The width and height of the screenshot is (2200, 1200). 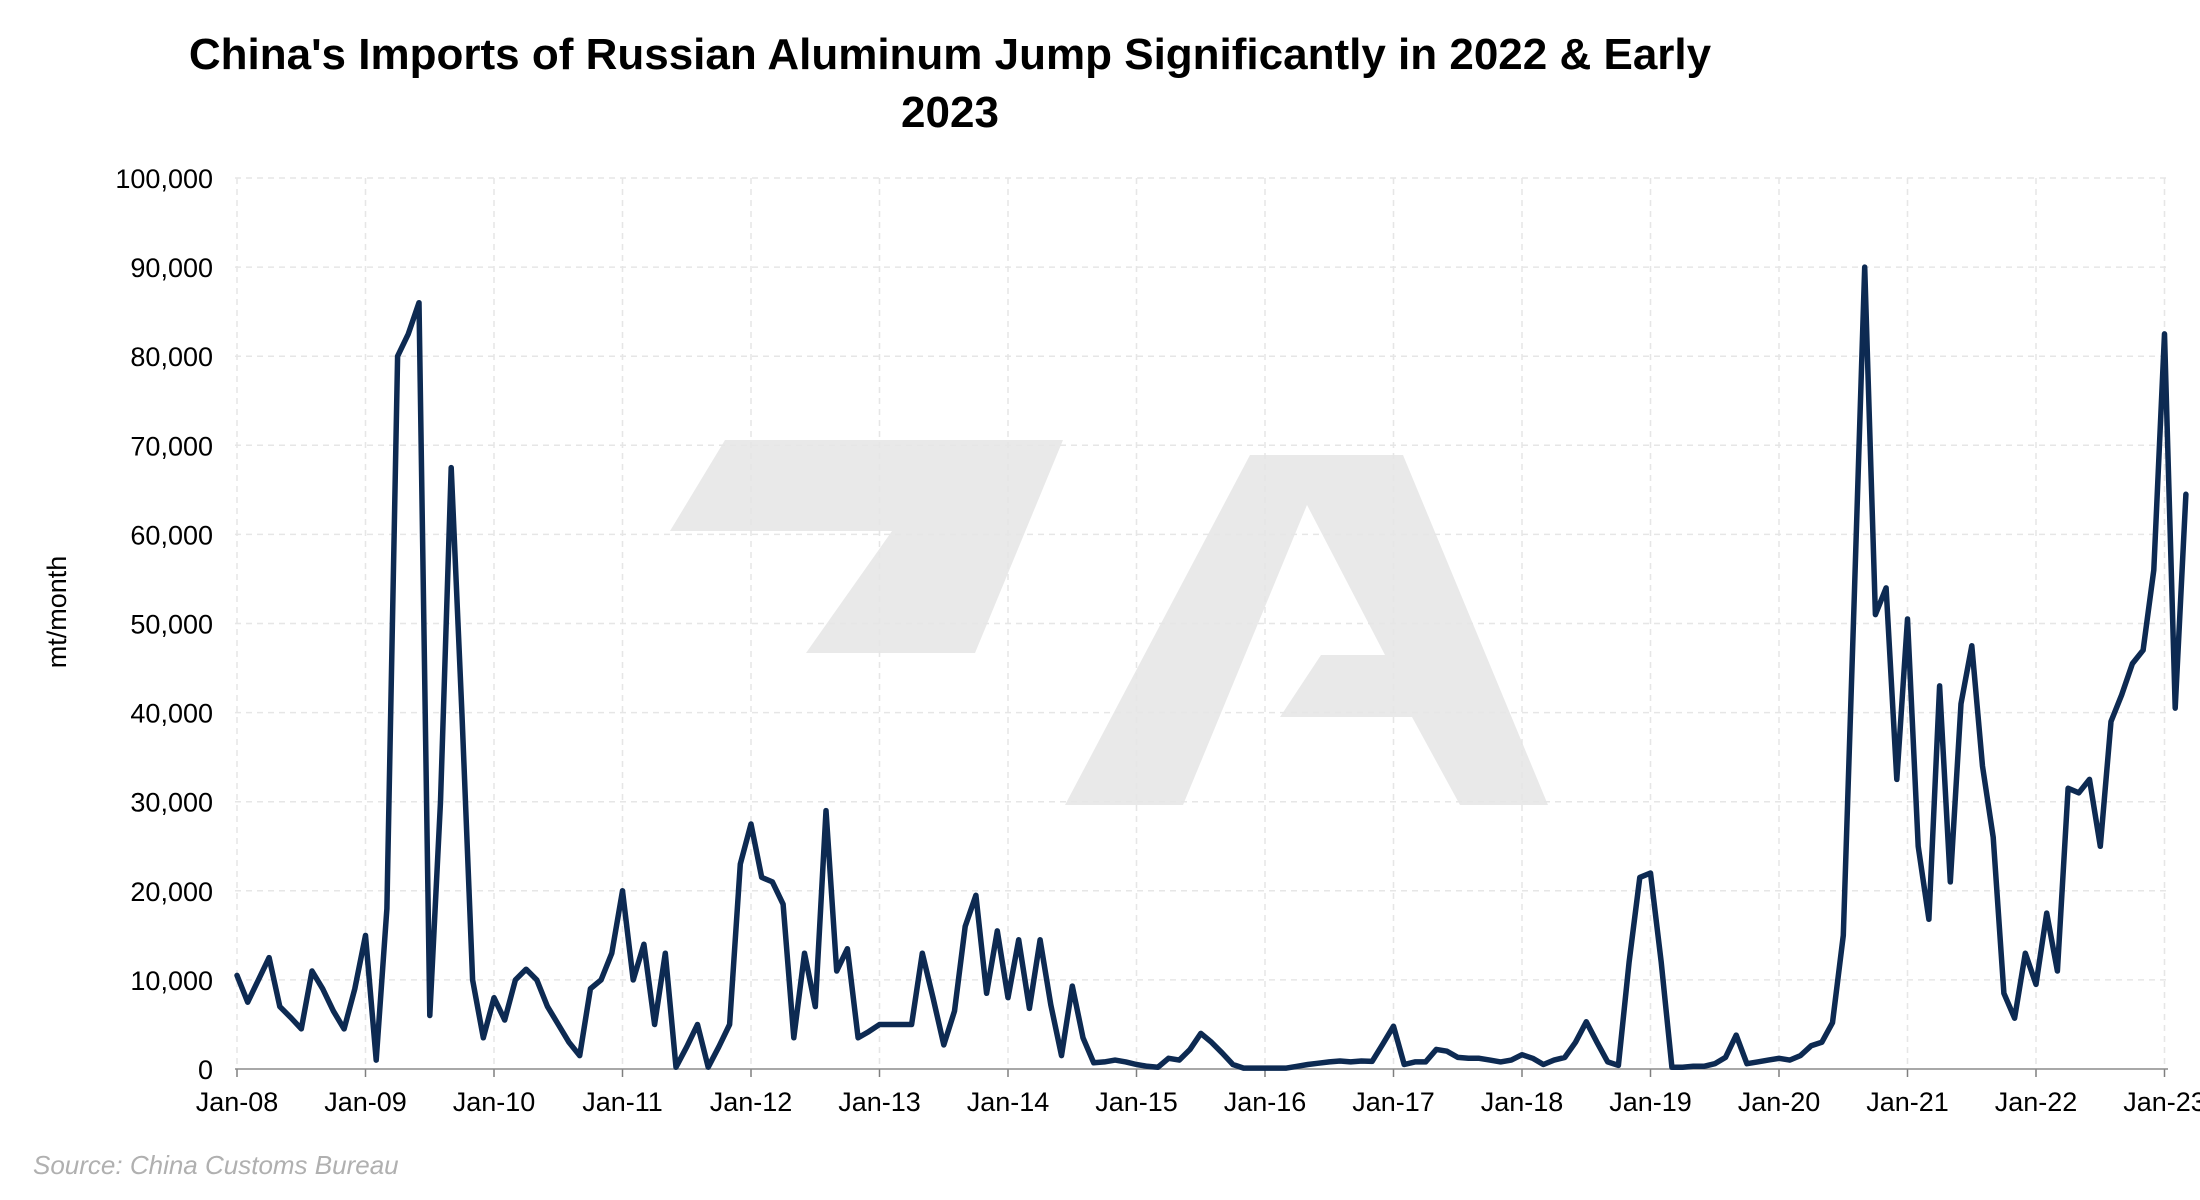 I want to click on x-tick-label: Jan-15, so click(x=1136, y=1102).